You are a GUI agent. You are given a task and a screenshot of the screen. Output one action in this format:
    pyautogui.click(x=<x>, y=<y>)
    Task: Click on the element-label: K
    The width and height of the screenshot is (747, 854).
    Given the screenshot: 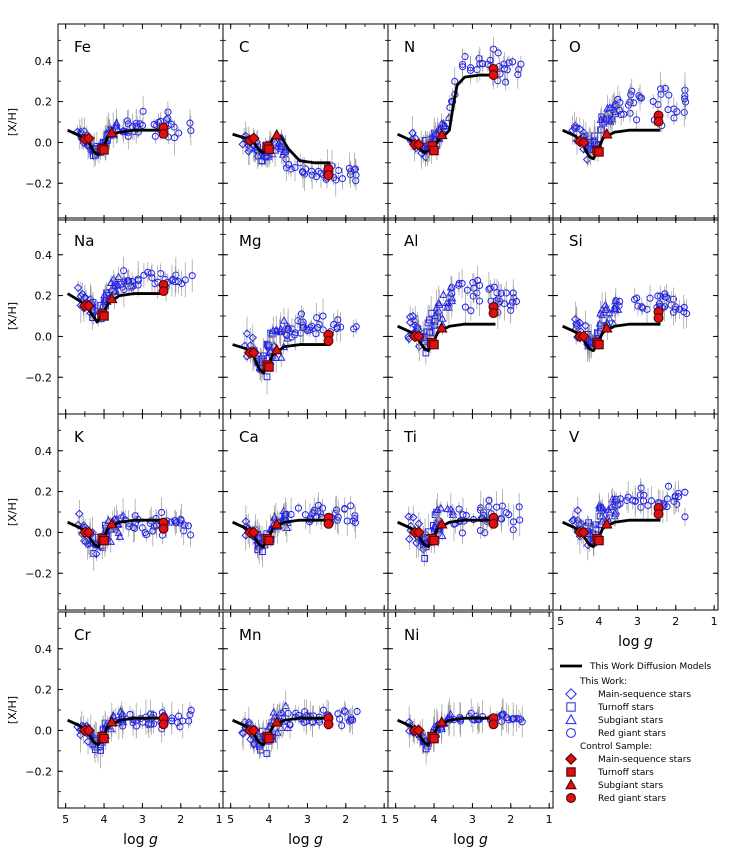 What is the action you would take?
    pyautogui.click(x=79, y=437)
    